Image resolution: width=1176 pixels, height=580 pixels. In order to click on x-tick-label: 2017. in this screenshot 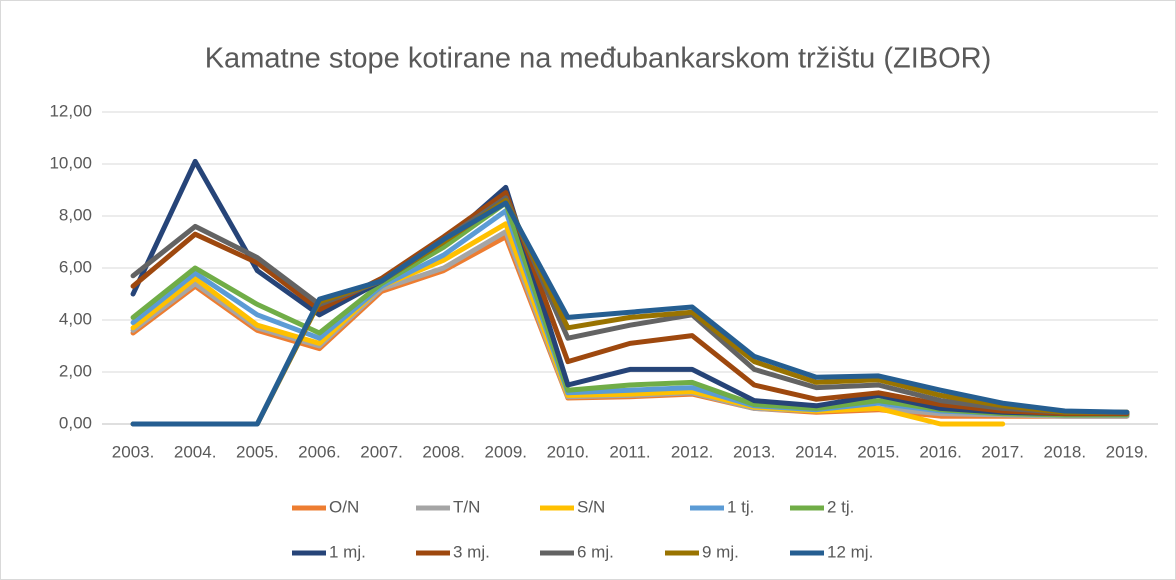, I will do `click(1002, 451)`.